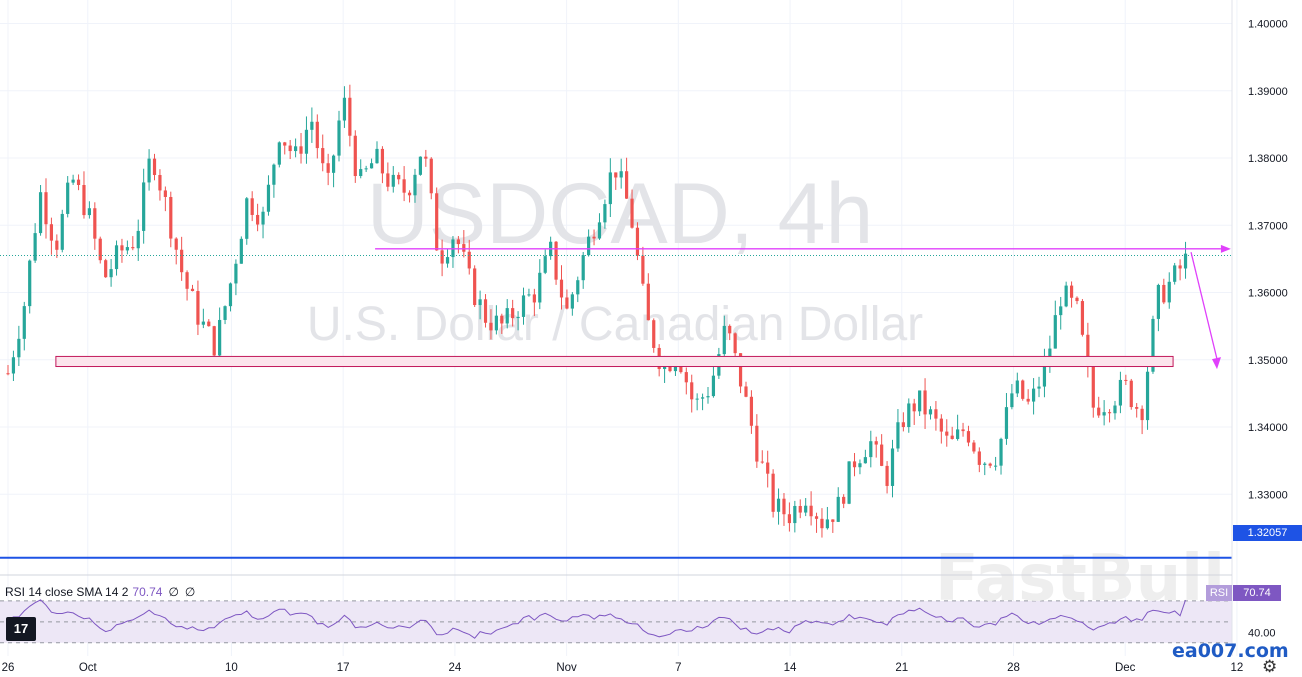 The image size is (1302, 677). I want to click on rsi-line, so click(596, 619).